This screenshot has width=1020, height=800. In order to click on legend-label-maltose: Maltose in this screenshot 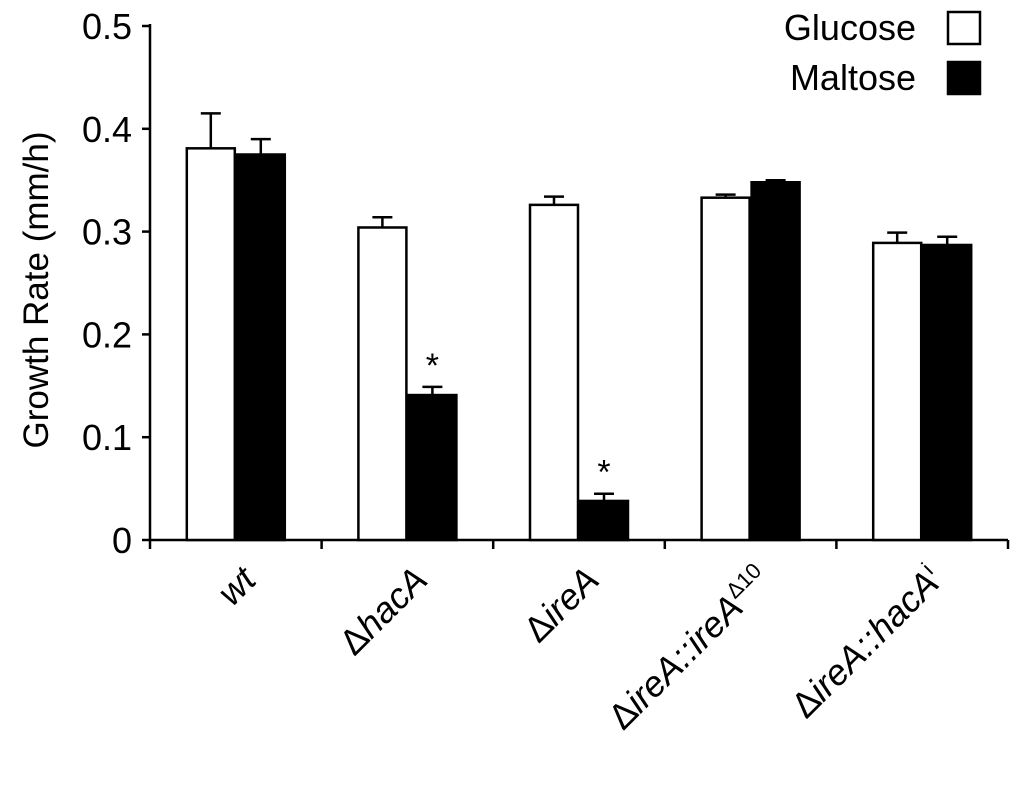, I will do `click(853, 77)`.